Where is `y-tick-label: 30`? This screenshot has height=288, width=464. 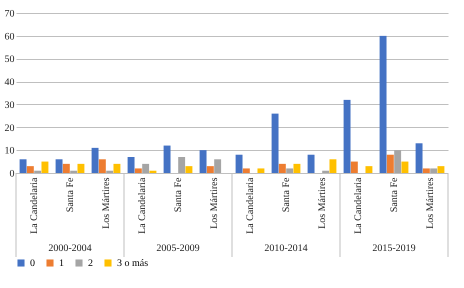 y-tick-label: 30 is located at coordinates (9, 105).